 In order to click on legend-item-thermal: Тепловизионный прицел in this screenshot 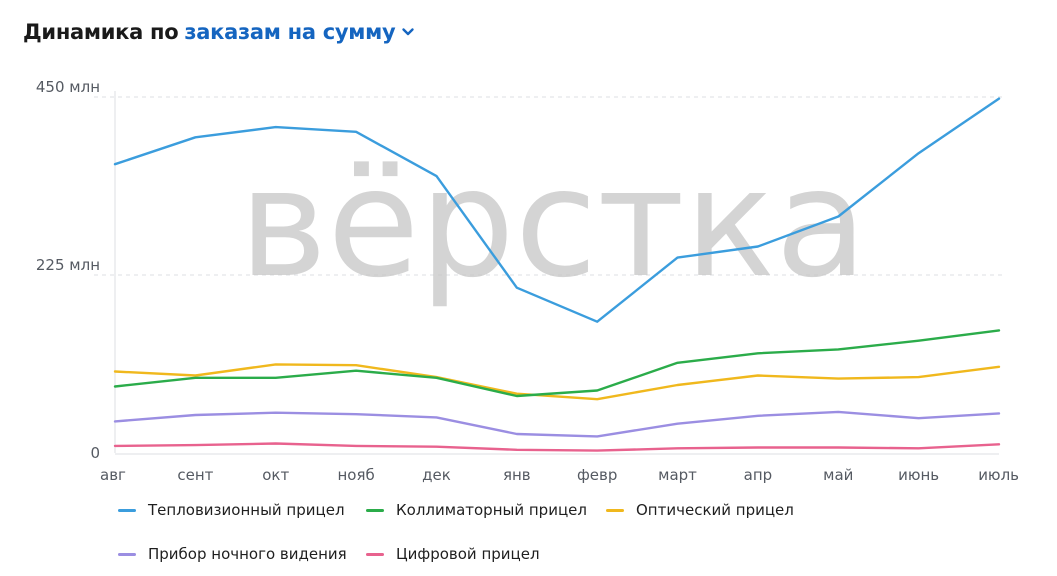, I will do `click(242, 510)`.